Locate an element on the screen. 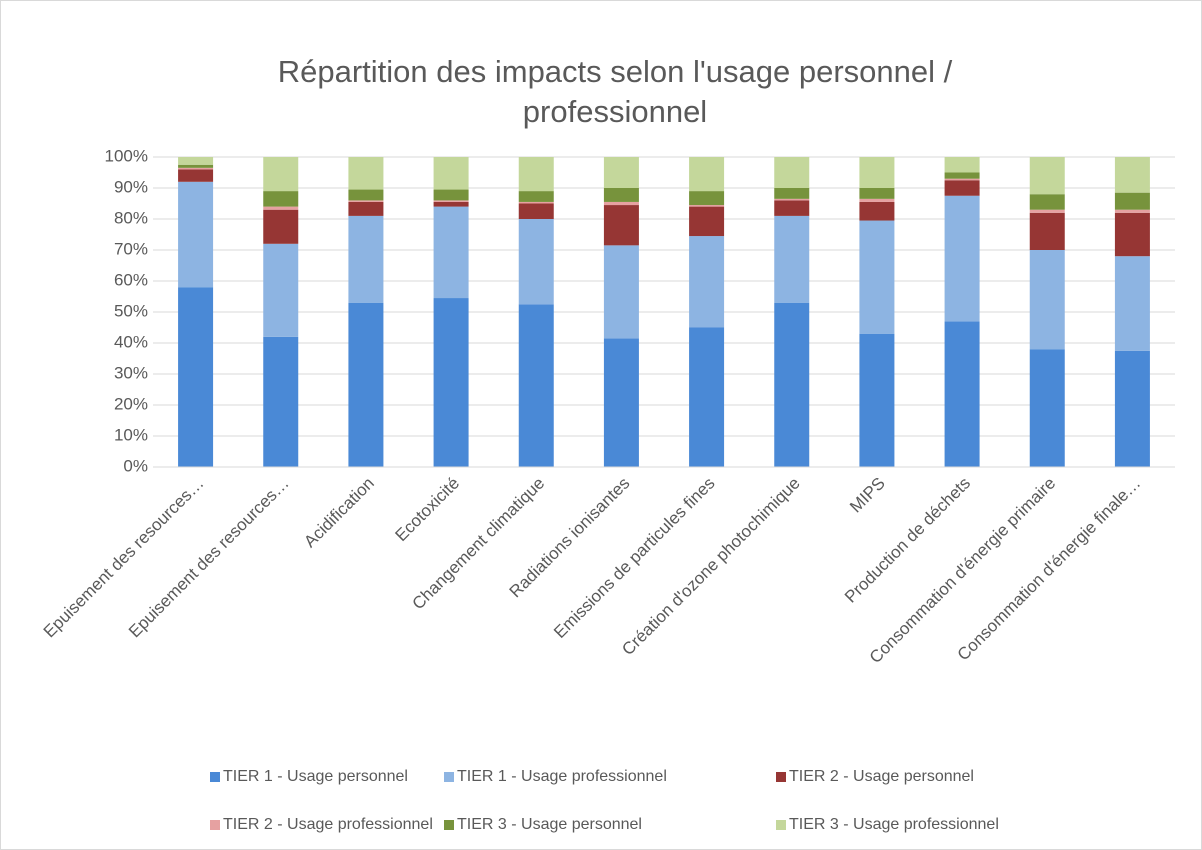 The image size is (1202, 850). y-tick-label: 50% is located at coordinates (131, 310).